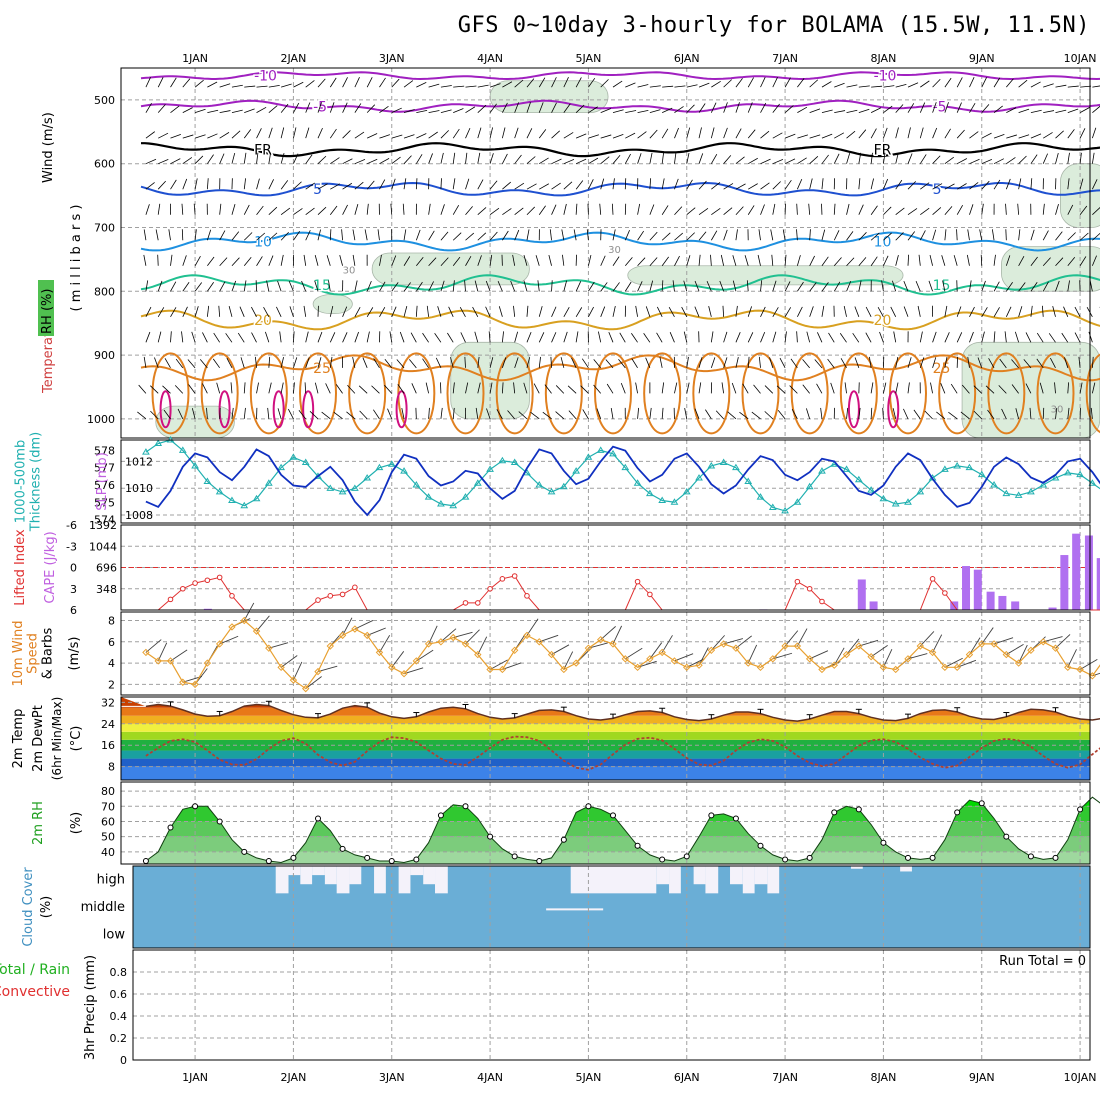 The width and height of the screenshot is (1100, 1100). Describe the element at coordinates (48, 654) in the screenshot. I see `wind-ylabel-b-line: & Barbs` at that location.